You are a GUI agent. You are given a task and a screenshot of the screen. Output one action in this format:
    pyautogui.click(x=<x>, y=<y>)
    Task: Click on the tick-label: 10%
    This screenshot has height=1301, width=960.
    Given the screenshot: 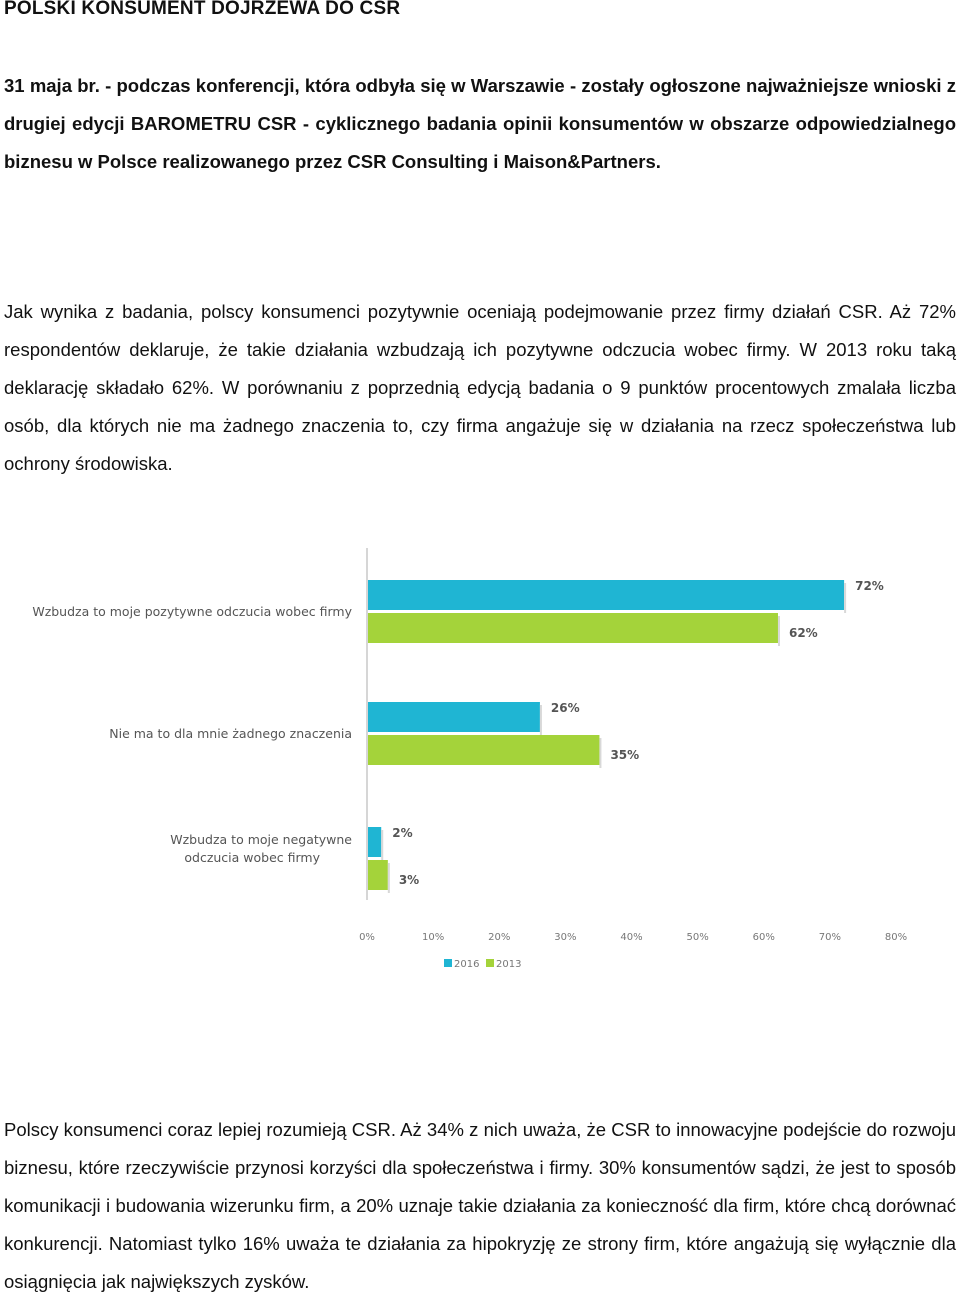 What is the action you would take?
    pyautogui.click(x=433, y=937)
    